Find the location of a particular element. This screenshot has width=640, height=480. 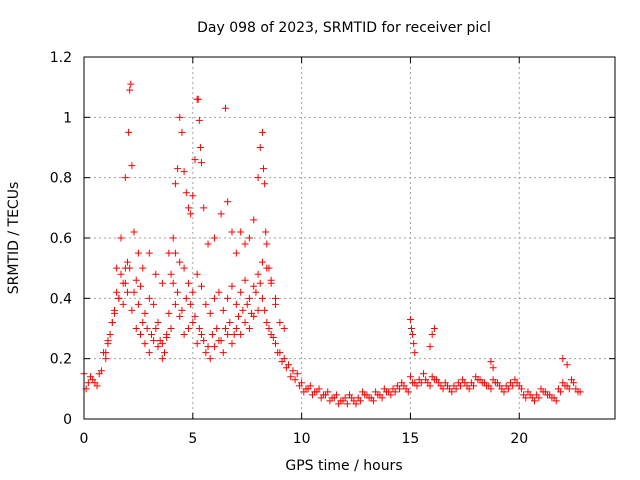

y-tick-label: 0.4 is located at coordinates (61, 299).